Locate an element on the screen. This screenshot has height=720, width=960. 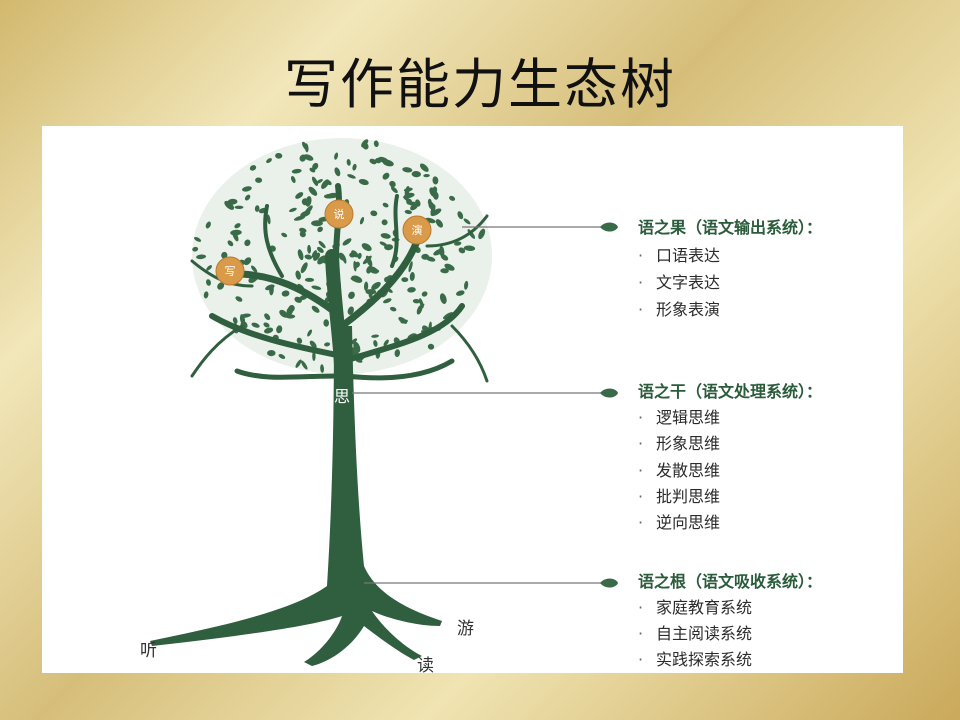
section-title-processing: 语之干（语文处理系统）： is located at coordinates (730, 391).